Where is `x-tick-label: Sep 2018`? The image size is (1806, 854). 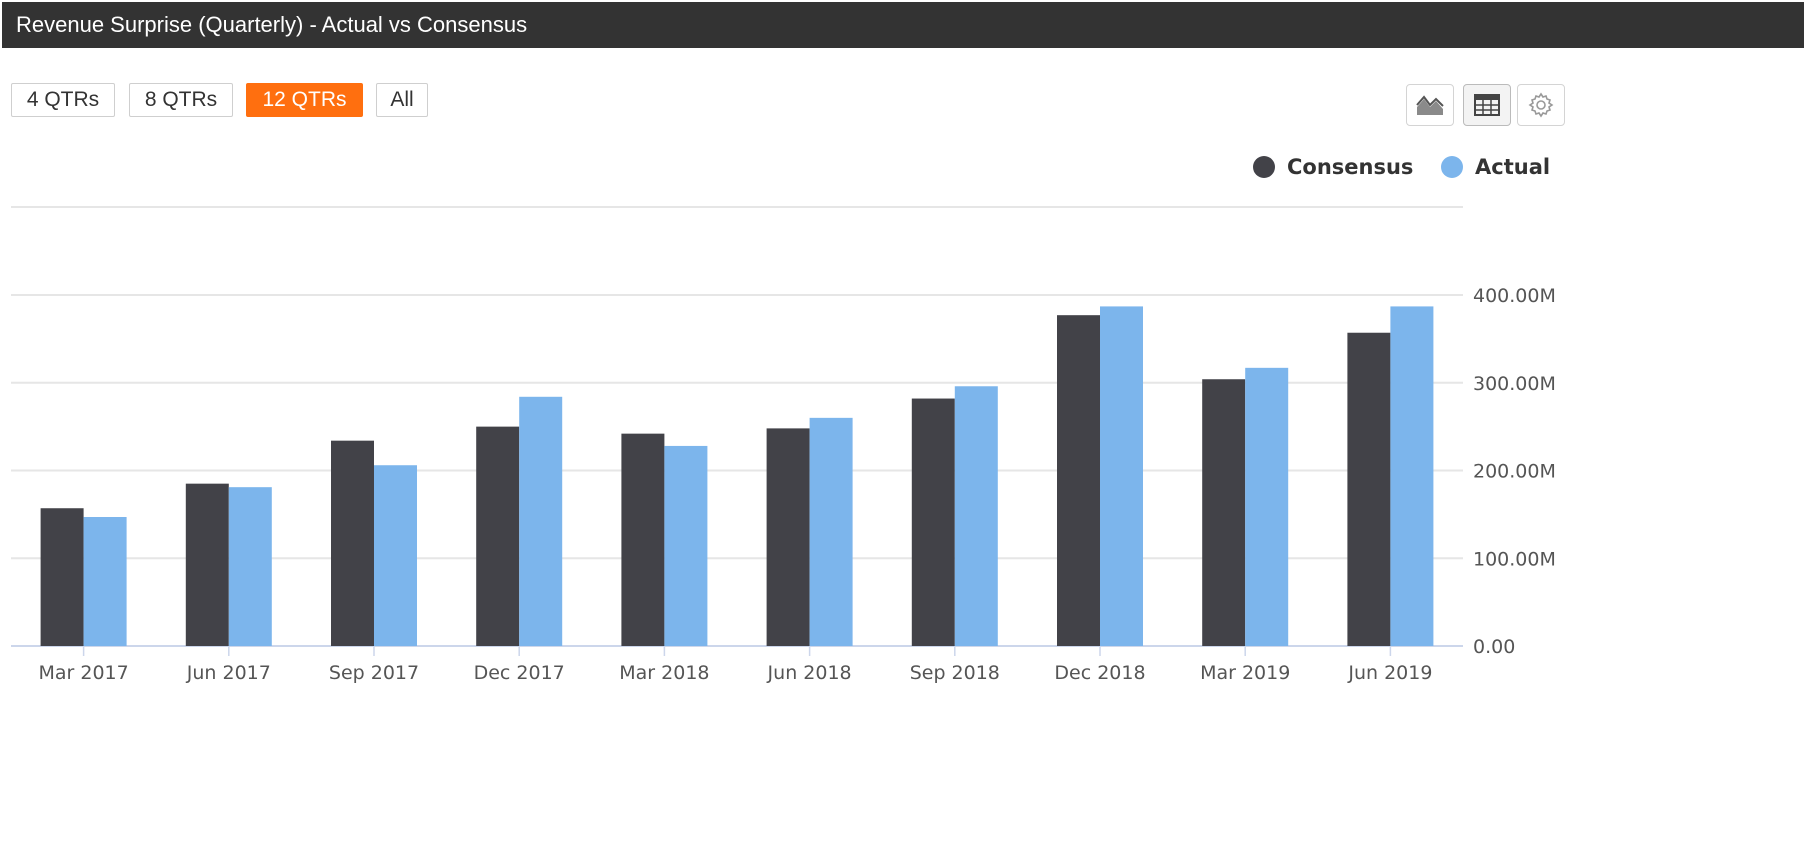 x-tick-label: Sep 2018 is located at coordinates (955, 673).